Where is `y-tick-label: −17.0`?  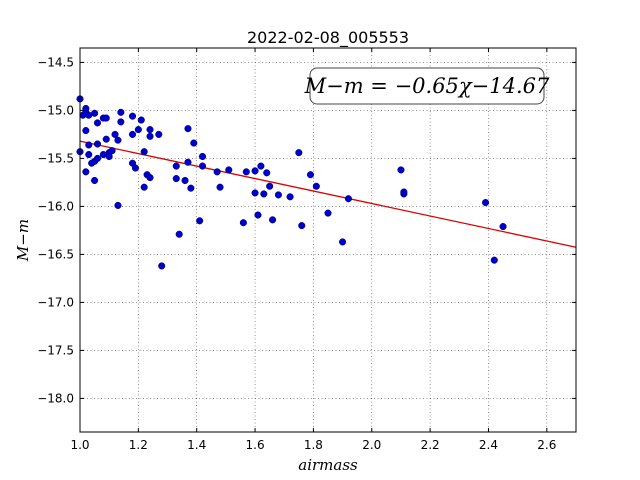 y-tick-label: −17.0 is located at coordinates (55, 302).